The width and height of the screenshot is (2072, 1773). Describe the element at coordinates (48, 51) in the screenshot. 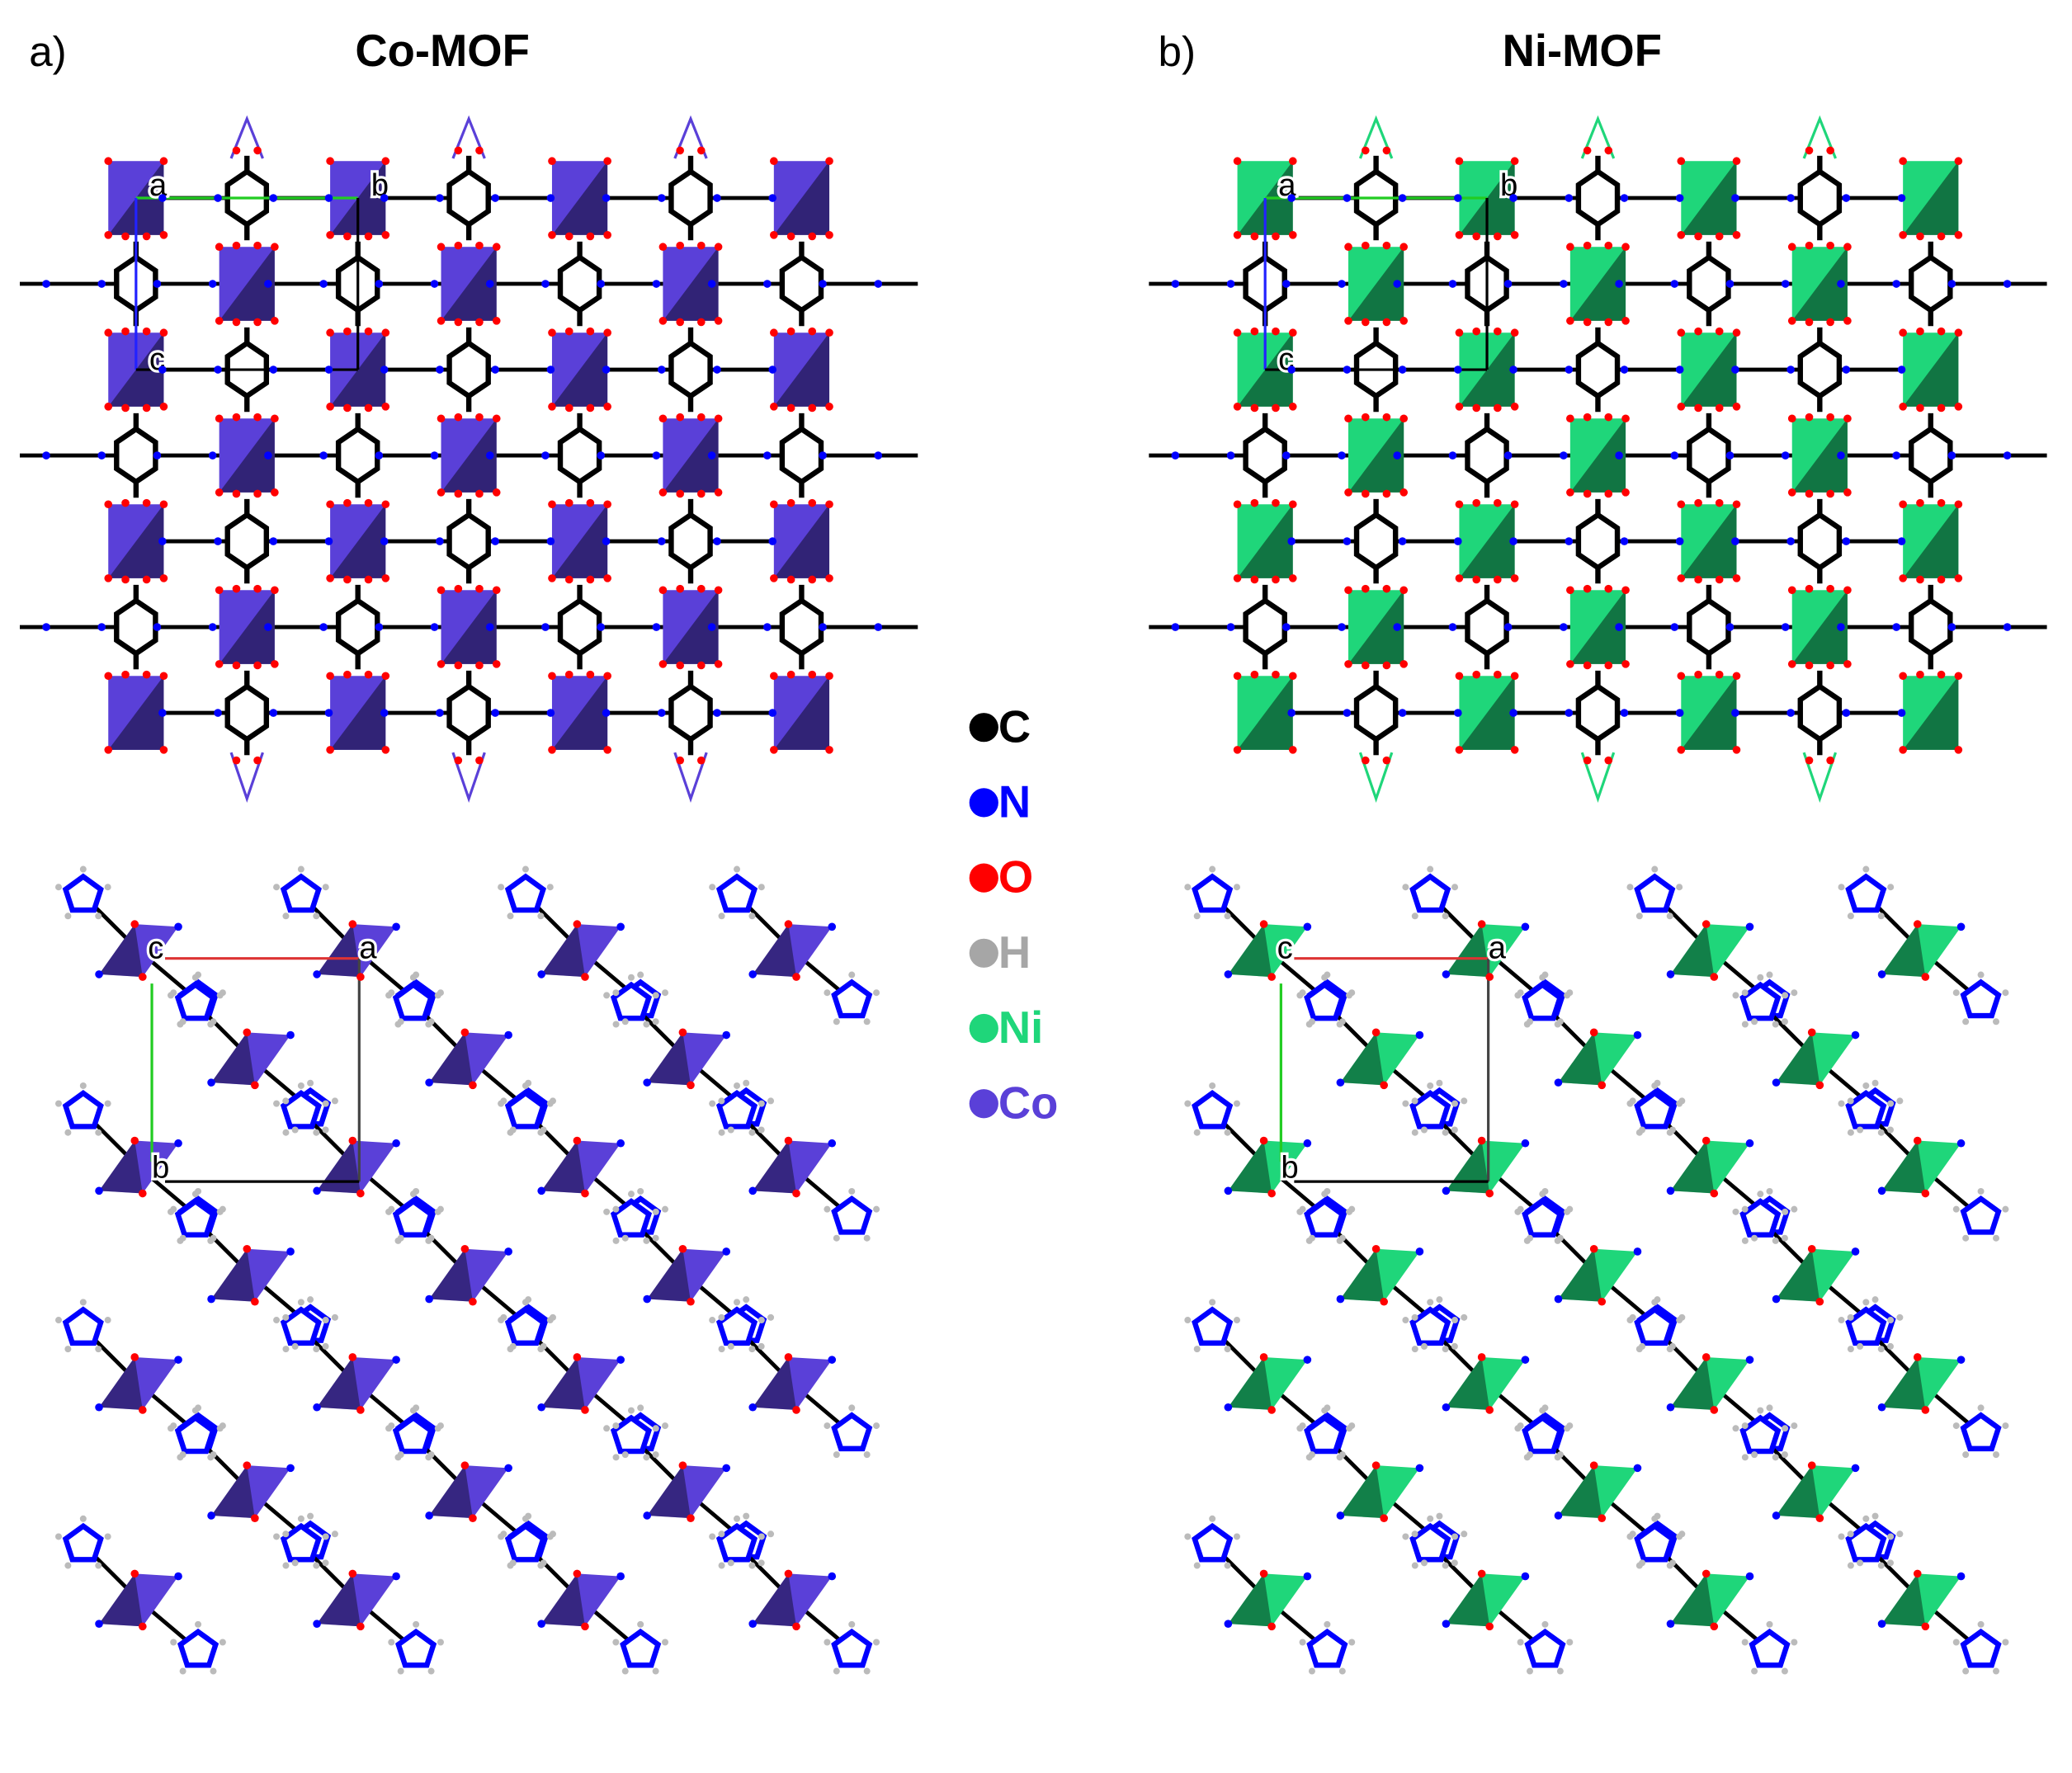

I see `panel-label: a)` at that location.